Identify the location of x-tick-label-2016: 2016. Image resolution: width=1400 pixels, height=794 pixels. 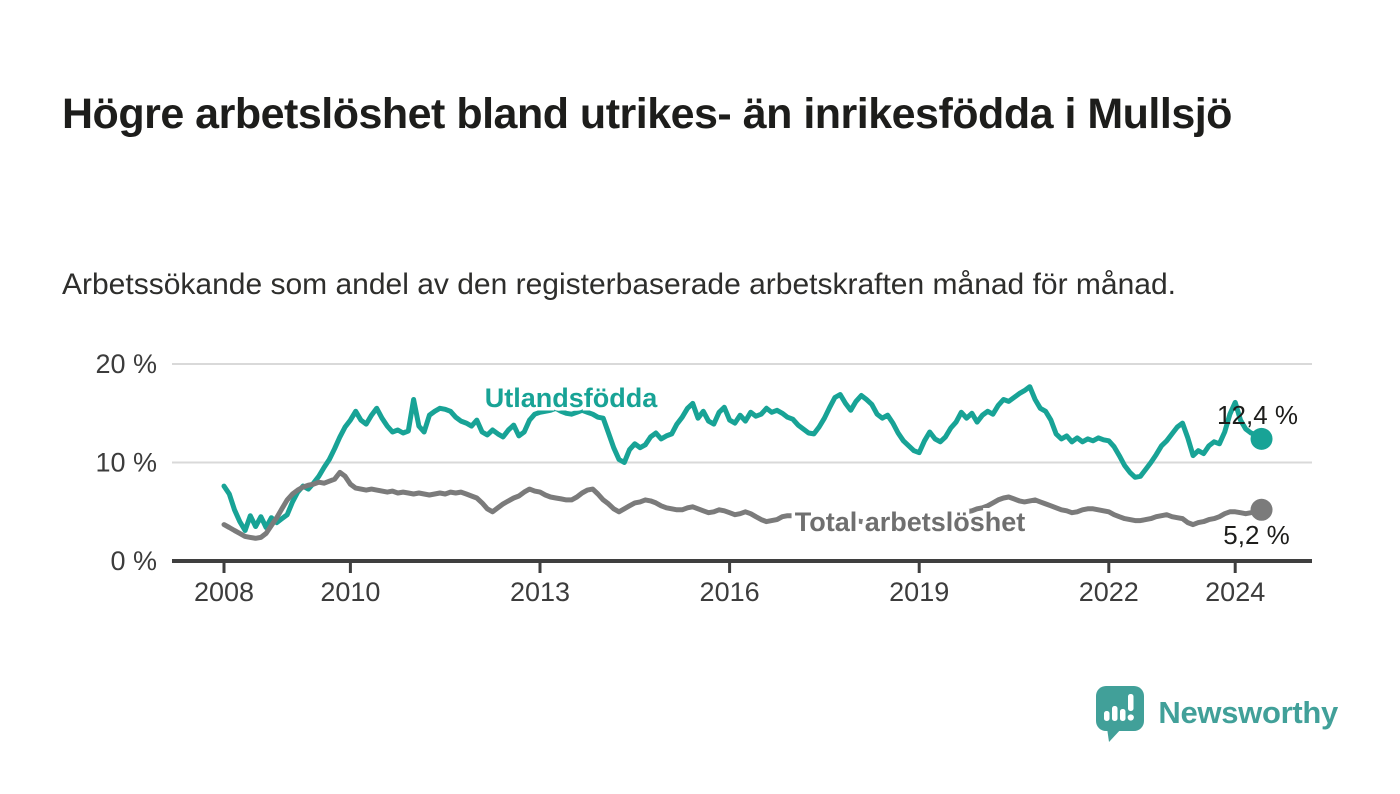
(730, 592).